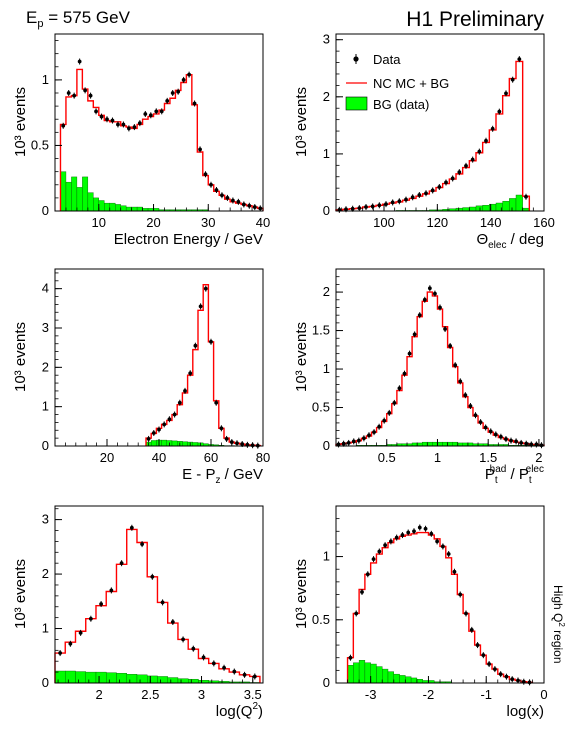  Describe the element at coordinates (491, 222) in the screenshot. I see `x-tick-label: 140` at that location.